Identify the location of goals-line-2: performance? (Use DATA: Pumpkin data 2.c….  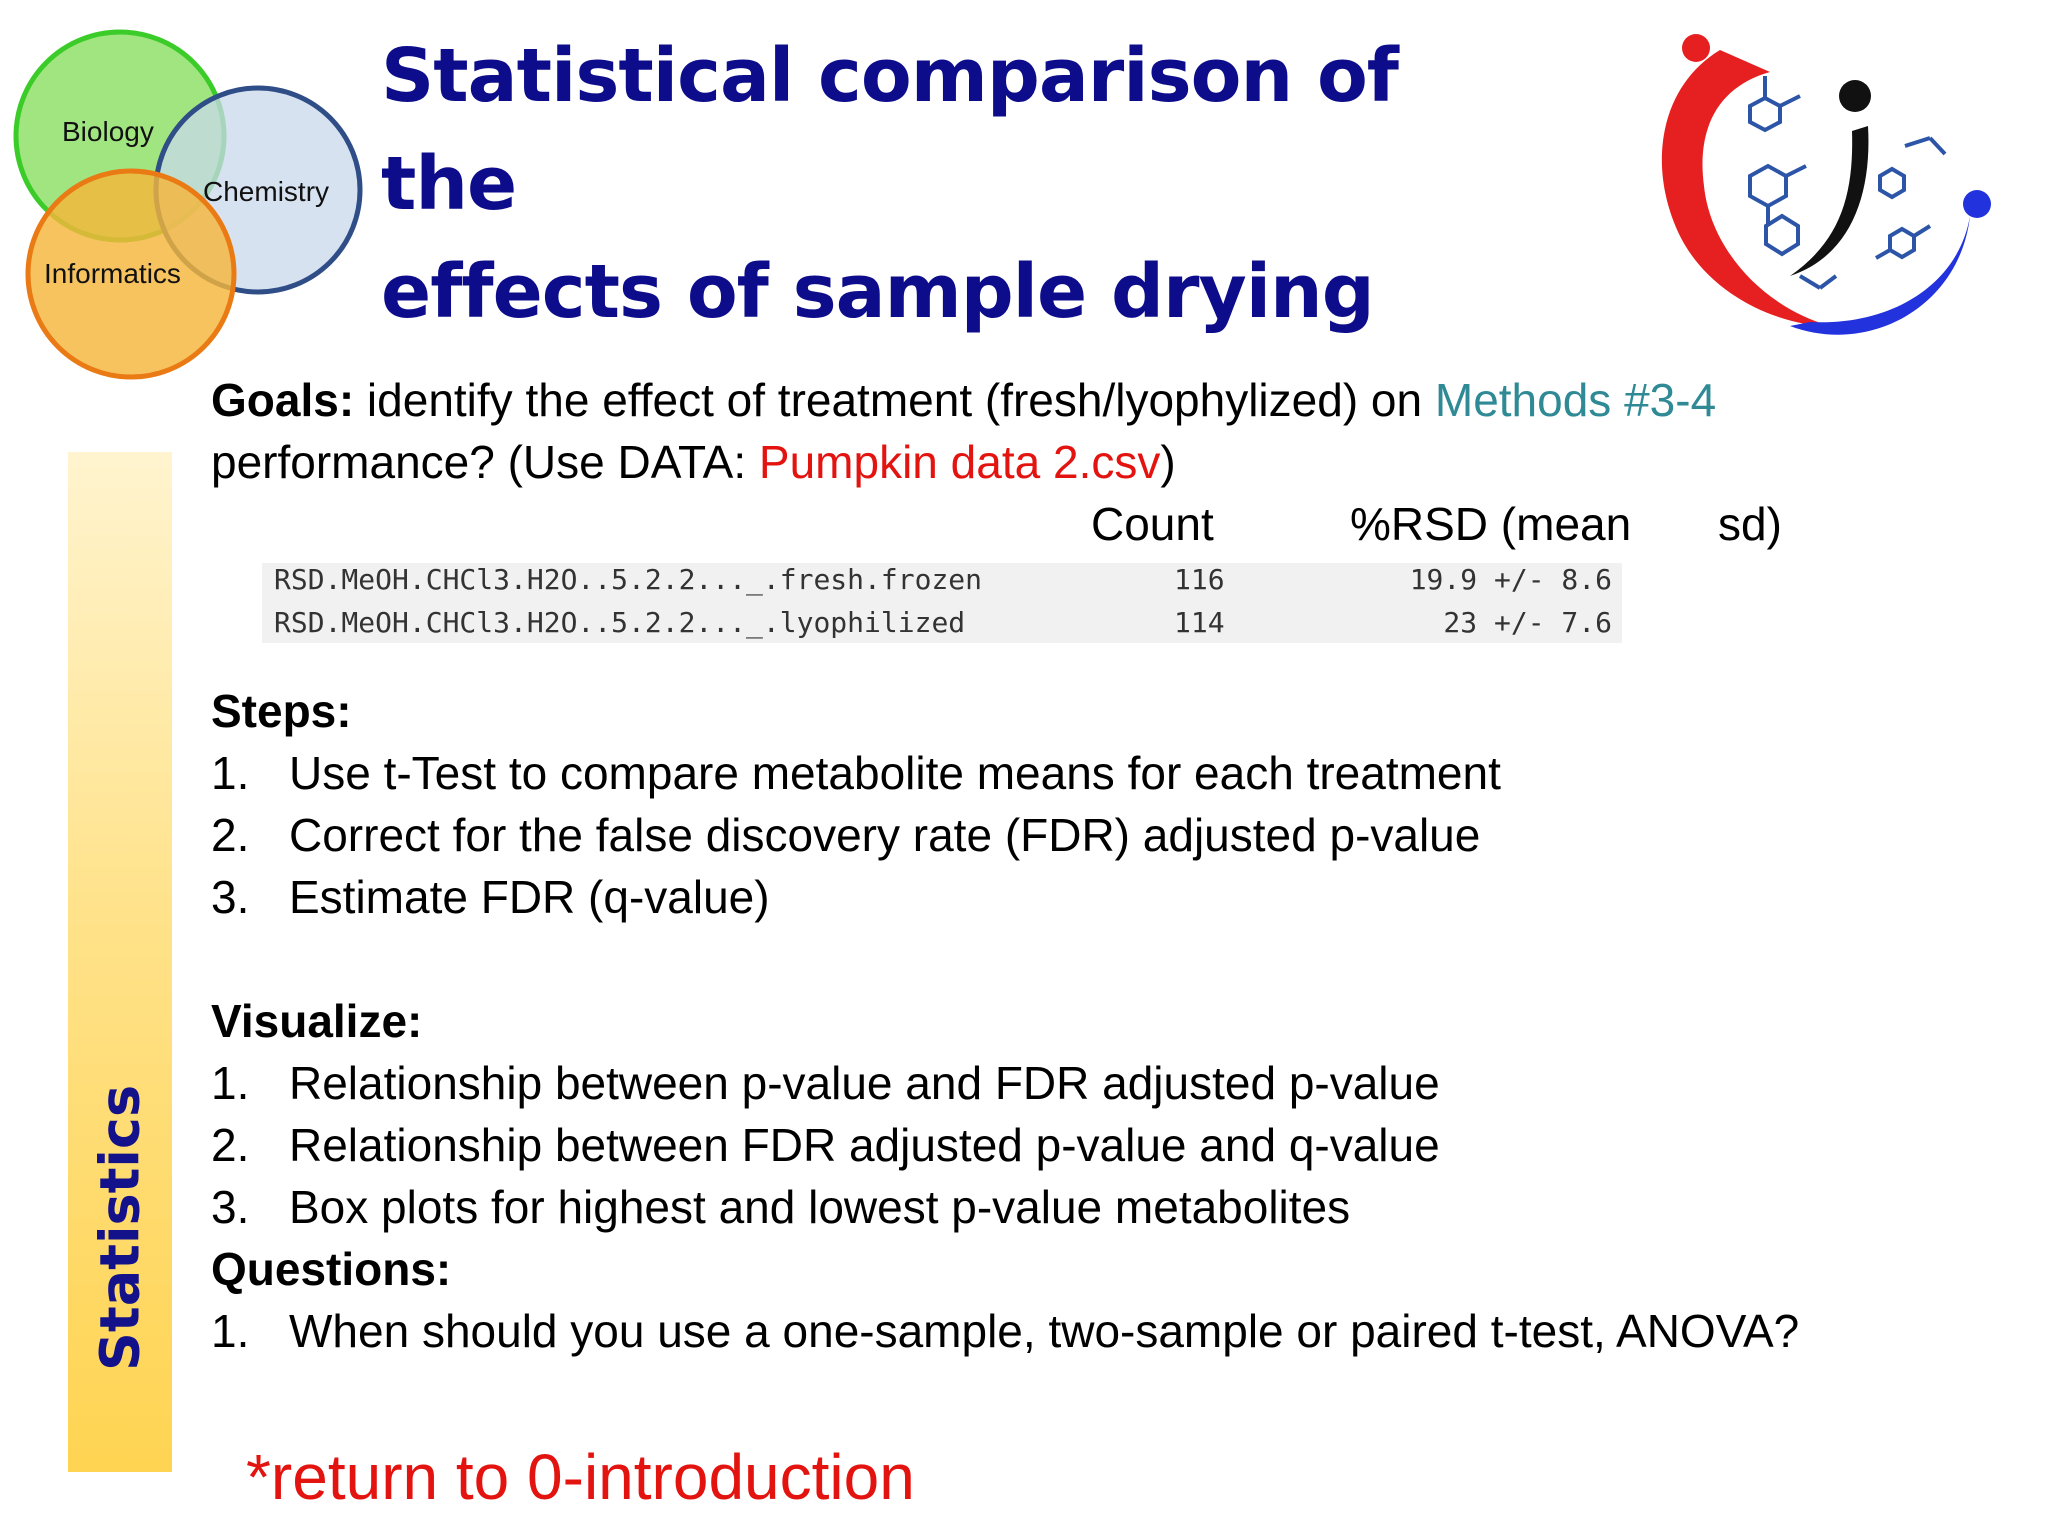
(693, 462).